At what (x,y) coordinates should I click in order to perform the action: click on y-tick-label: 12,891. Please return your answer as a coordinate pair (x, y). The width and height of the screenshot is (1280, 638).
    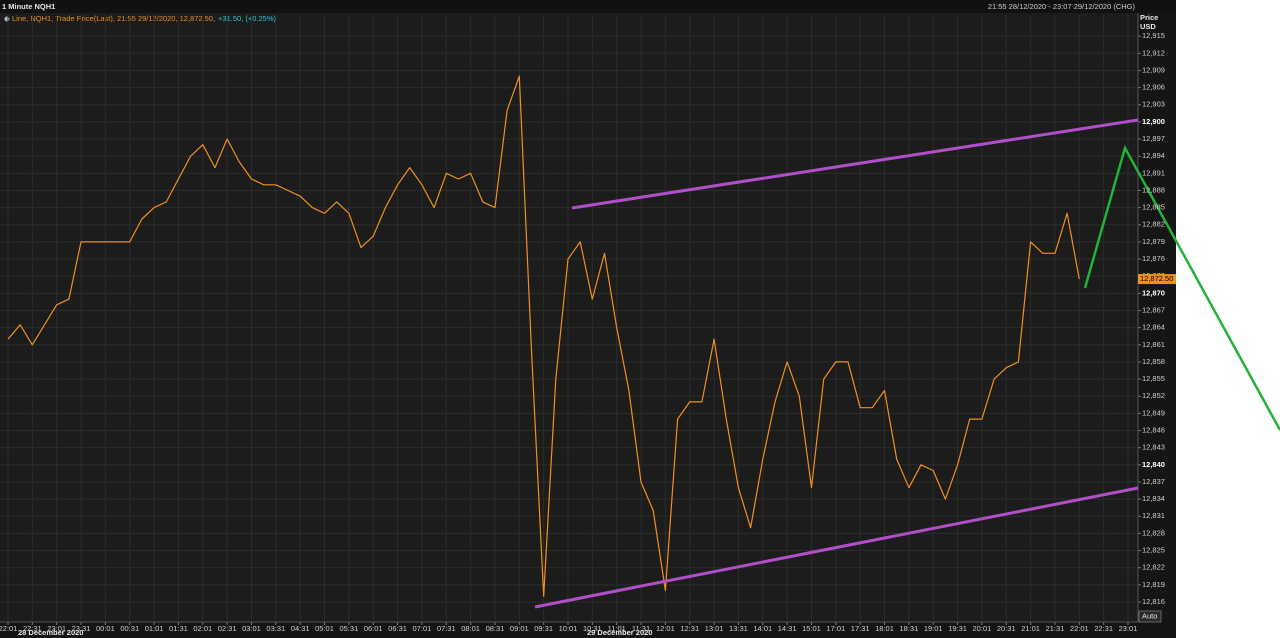
    Looking at the image, I should click on (1153, 172).